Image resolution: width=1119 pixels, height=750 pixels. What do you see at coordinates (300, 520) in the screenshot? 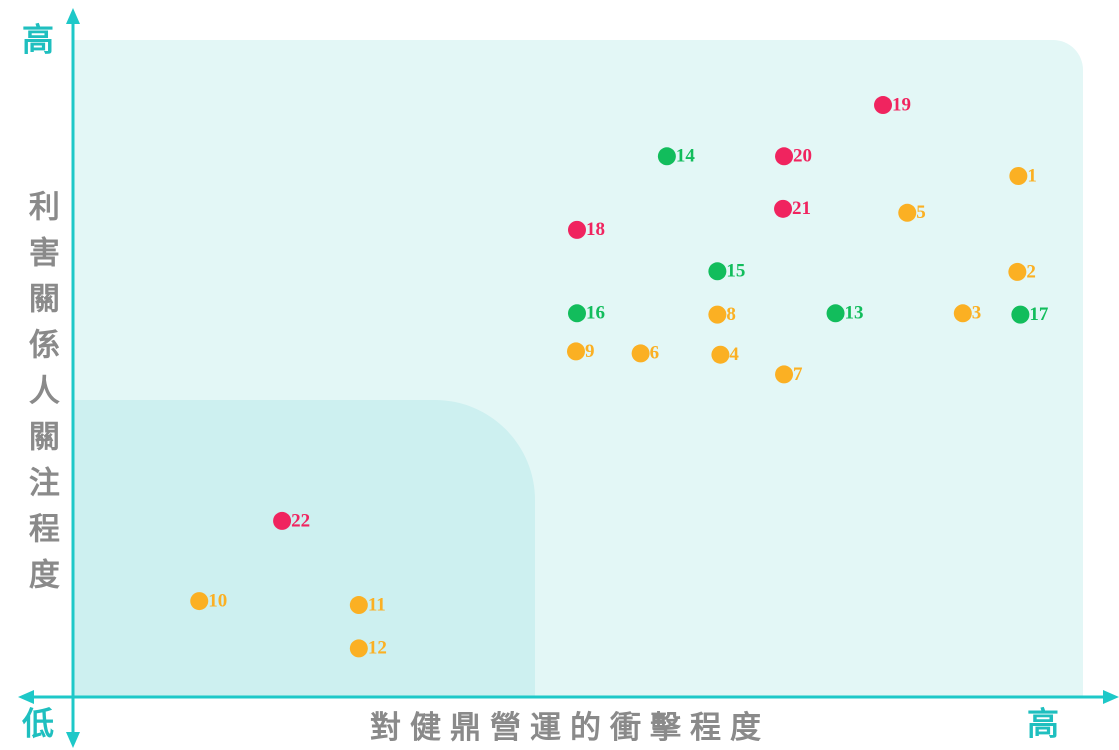
I see `point-label: 22` at bounding box center [300, 520].